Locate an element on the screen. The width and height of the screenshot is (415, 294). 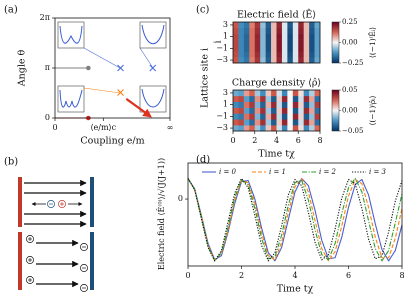
panel-label: (a) is located at coordinates (11, 10).